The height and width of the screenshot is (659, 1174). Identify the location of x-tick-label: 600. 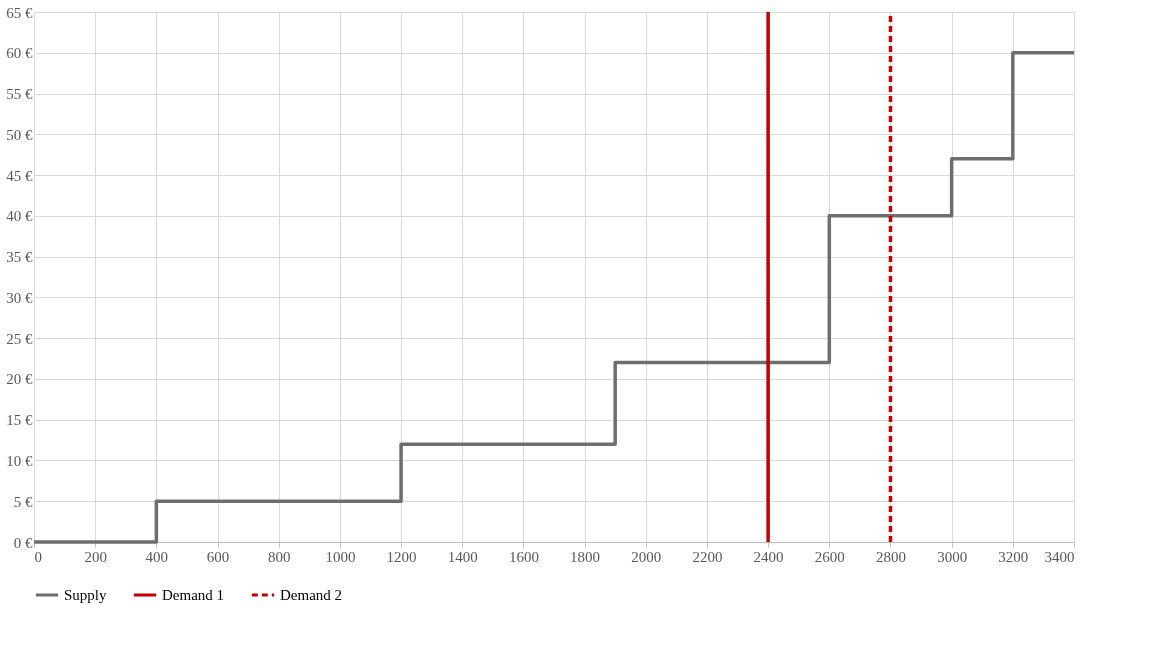
(218, 556).